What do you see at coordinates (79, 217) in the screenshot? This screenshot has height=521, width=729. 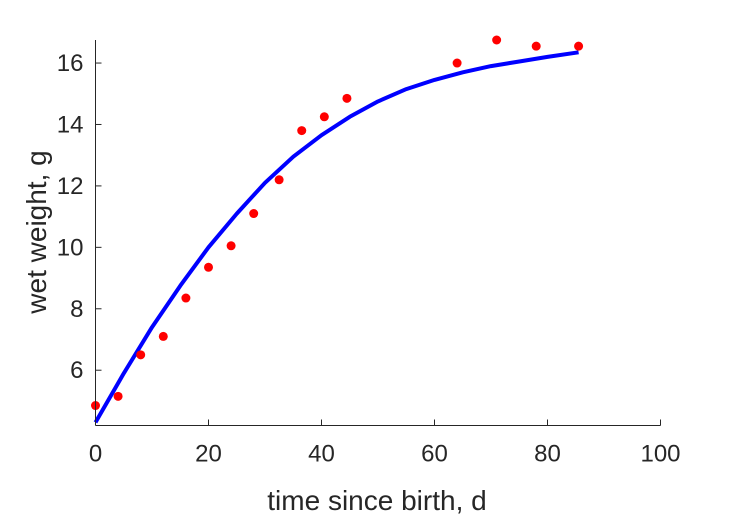 I see `y-ticks: 6 8 10 12 14 16` at bounding box center [79, 217].